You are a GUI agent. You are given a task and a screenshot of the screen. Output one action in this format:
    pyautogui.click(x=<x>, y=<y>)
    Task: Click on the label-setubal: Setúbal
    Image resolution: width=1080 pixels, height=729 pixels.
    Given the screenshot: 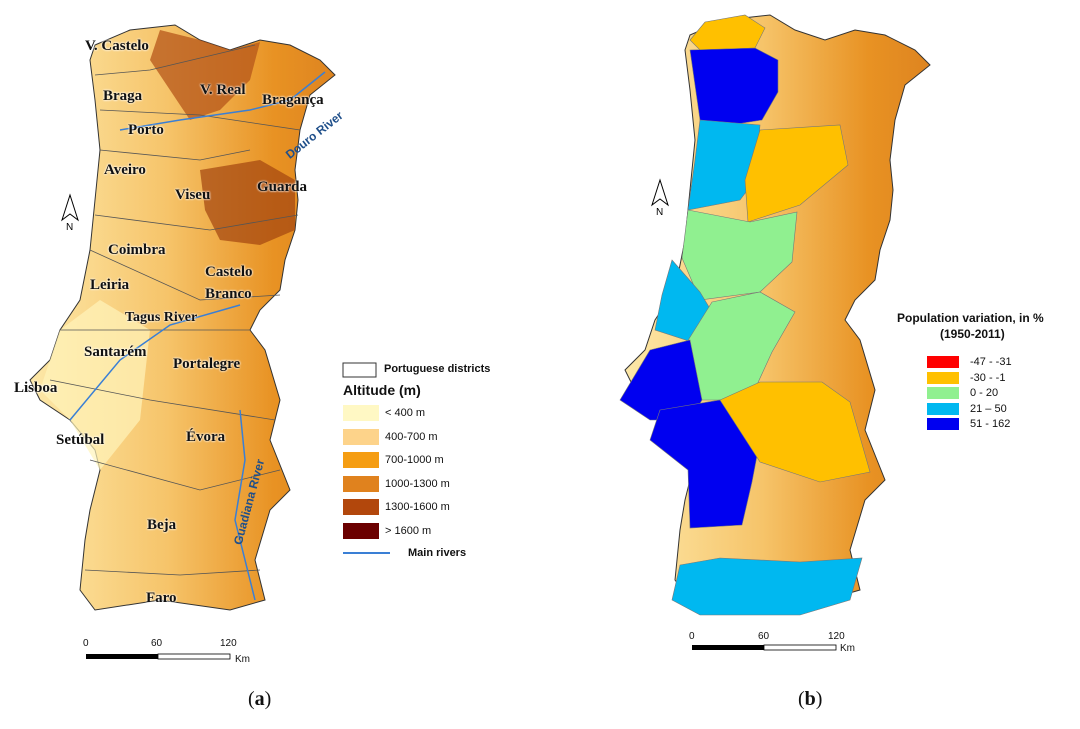 What is the action you would take?
    pyautogui.click(x=80, y=440)
    